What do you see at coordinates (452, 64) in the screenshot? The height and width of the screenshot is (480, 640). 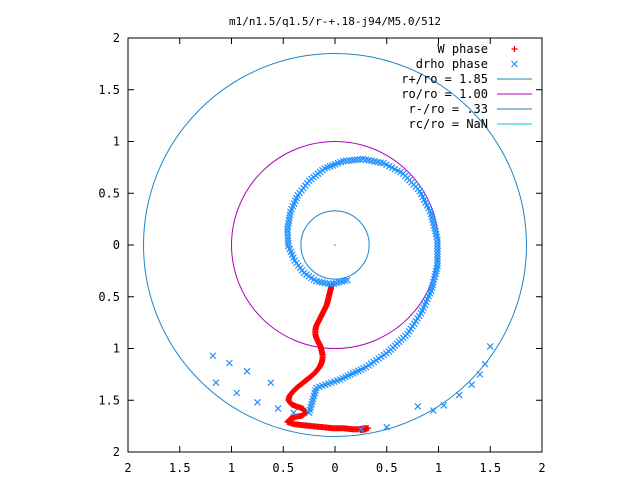 I see `legend-label-2: drho phase` at bounding box center [452, 64].